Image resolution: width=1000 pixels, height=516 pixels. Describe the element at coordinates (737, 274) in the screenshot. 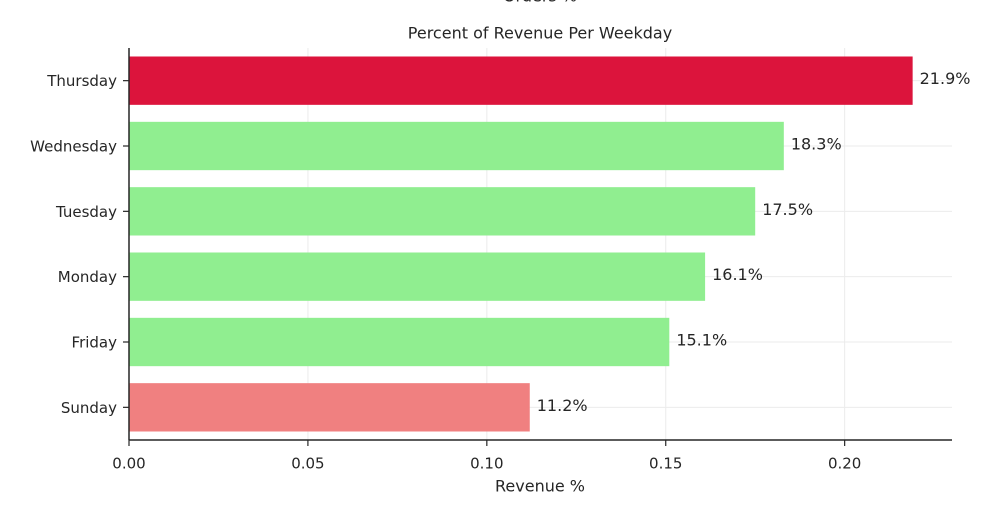

I see `data-label: 16.1%` at that location.